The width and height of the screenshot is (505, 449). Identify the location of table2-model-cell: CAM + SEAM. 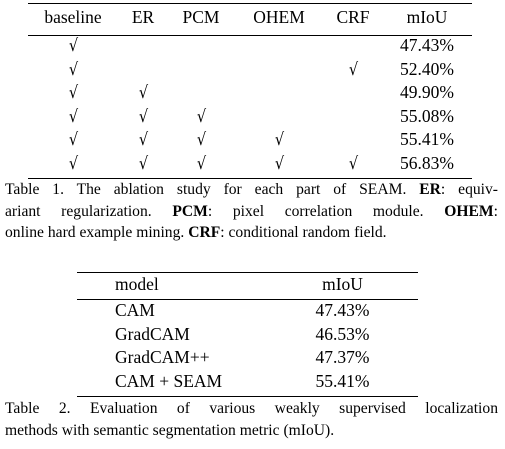
(169, 380).